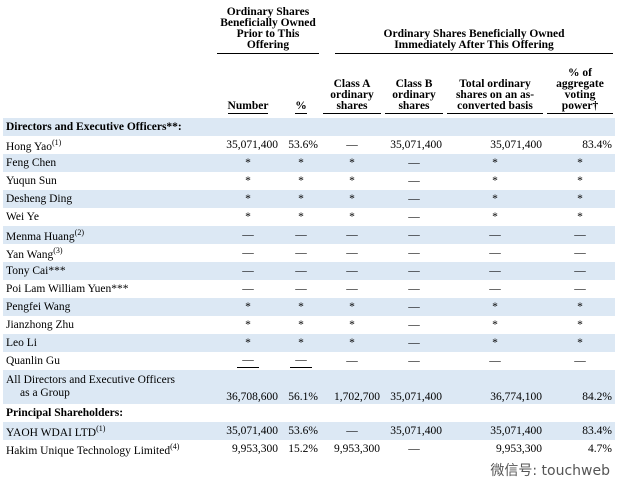  I want to click on row-name: Wei Ye, so click(109, 217).